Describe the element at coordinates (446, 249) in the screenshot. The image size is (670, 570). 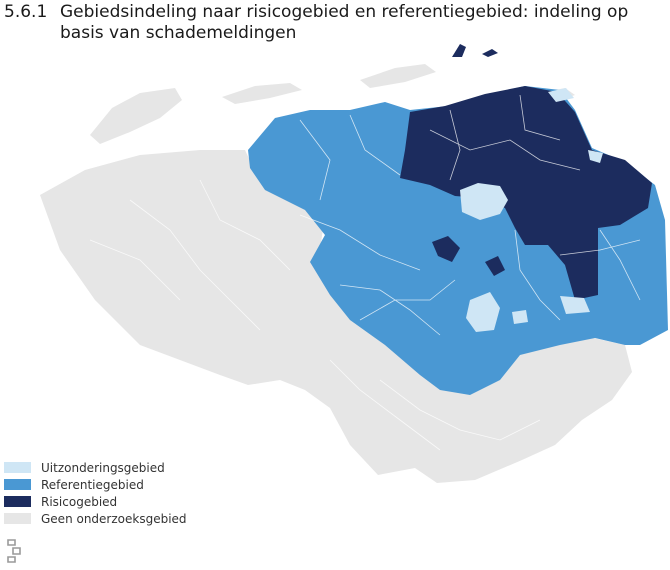
I see `risicogebied-pocket-west` at that location.